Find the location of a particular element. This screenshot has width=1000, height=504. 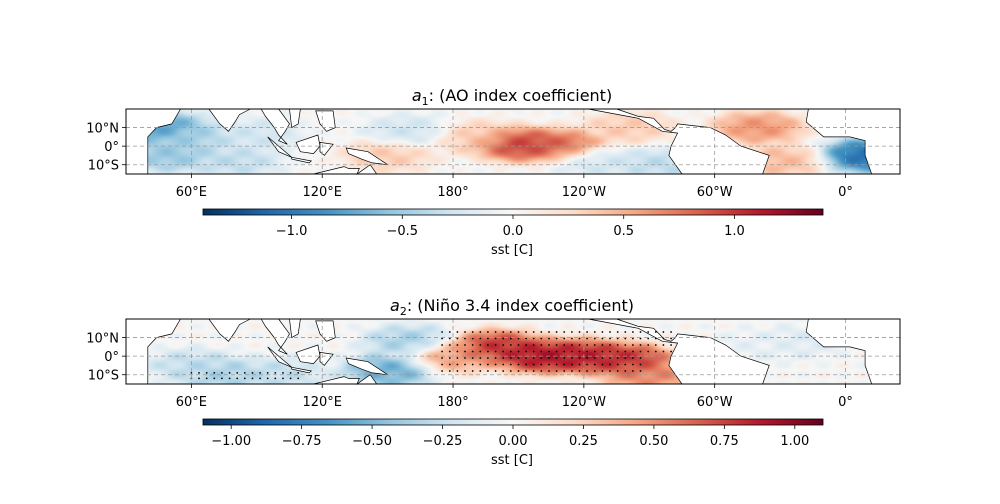

lon-tick-label: 180° is located at coordinates (452, 192).